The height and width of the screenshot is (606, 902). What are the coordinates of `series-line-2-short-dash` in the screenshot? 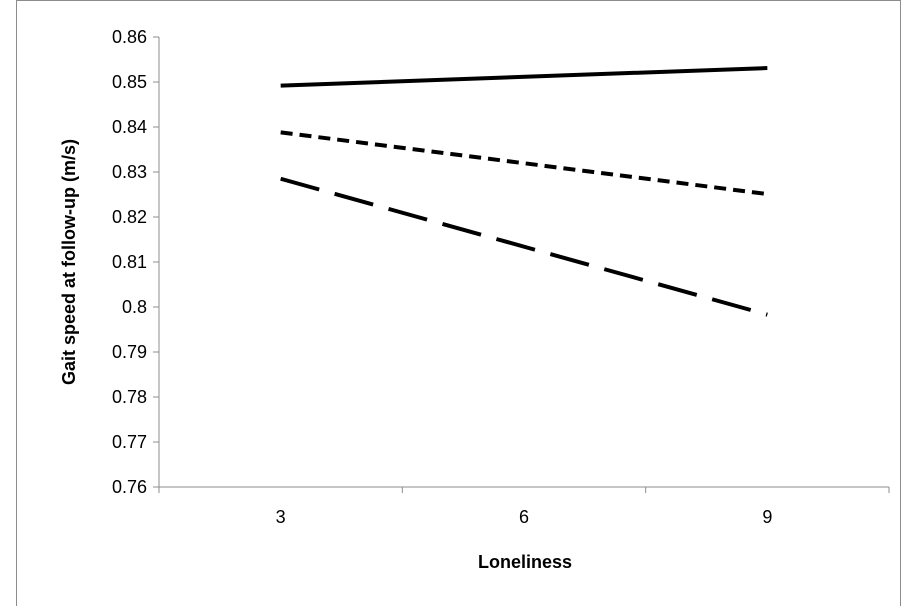 It's located at (524, 163).